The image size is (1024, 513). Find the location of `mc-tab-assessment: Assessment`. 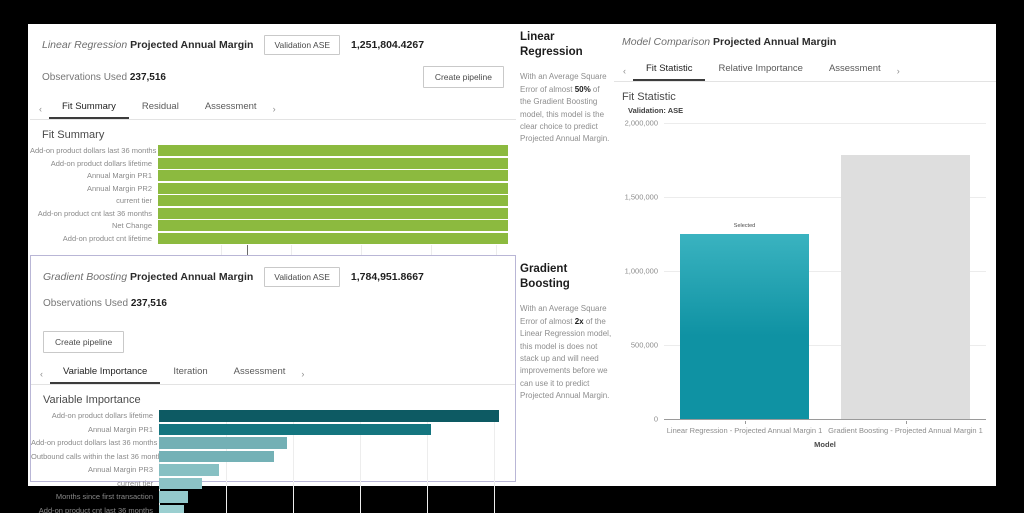

mc-tab-assessment: Assessment is located at coordinates (854, 68).